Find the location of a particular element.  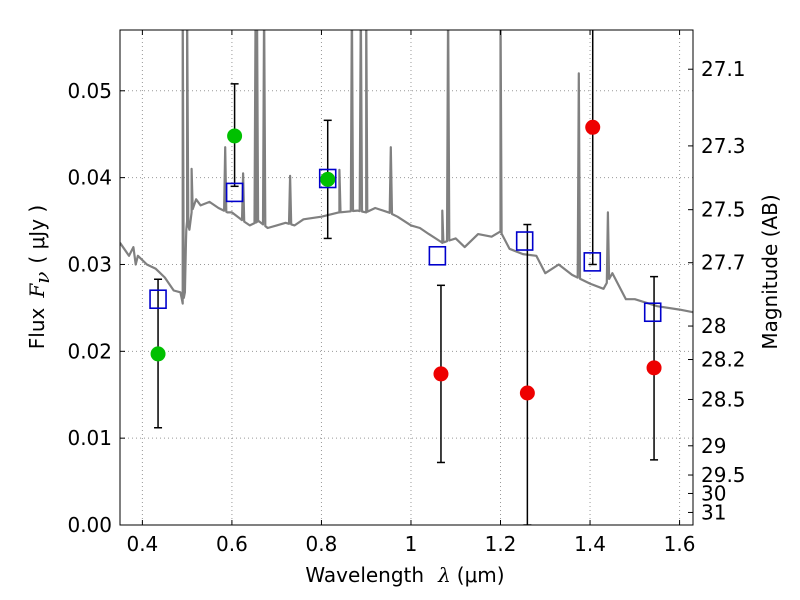

x-tick-label: 1.6 is located at coordinates (680, 544).